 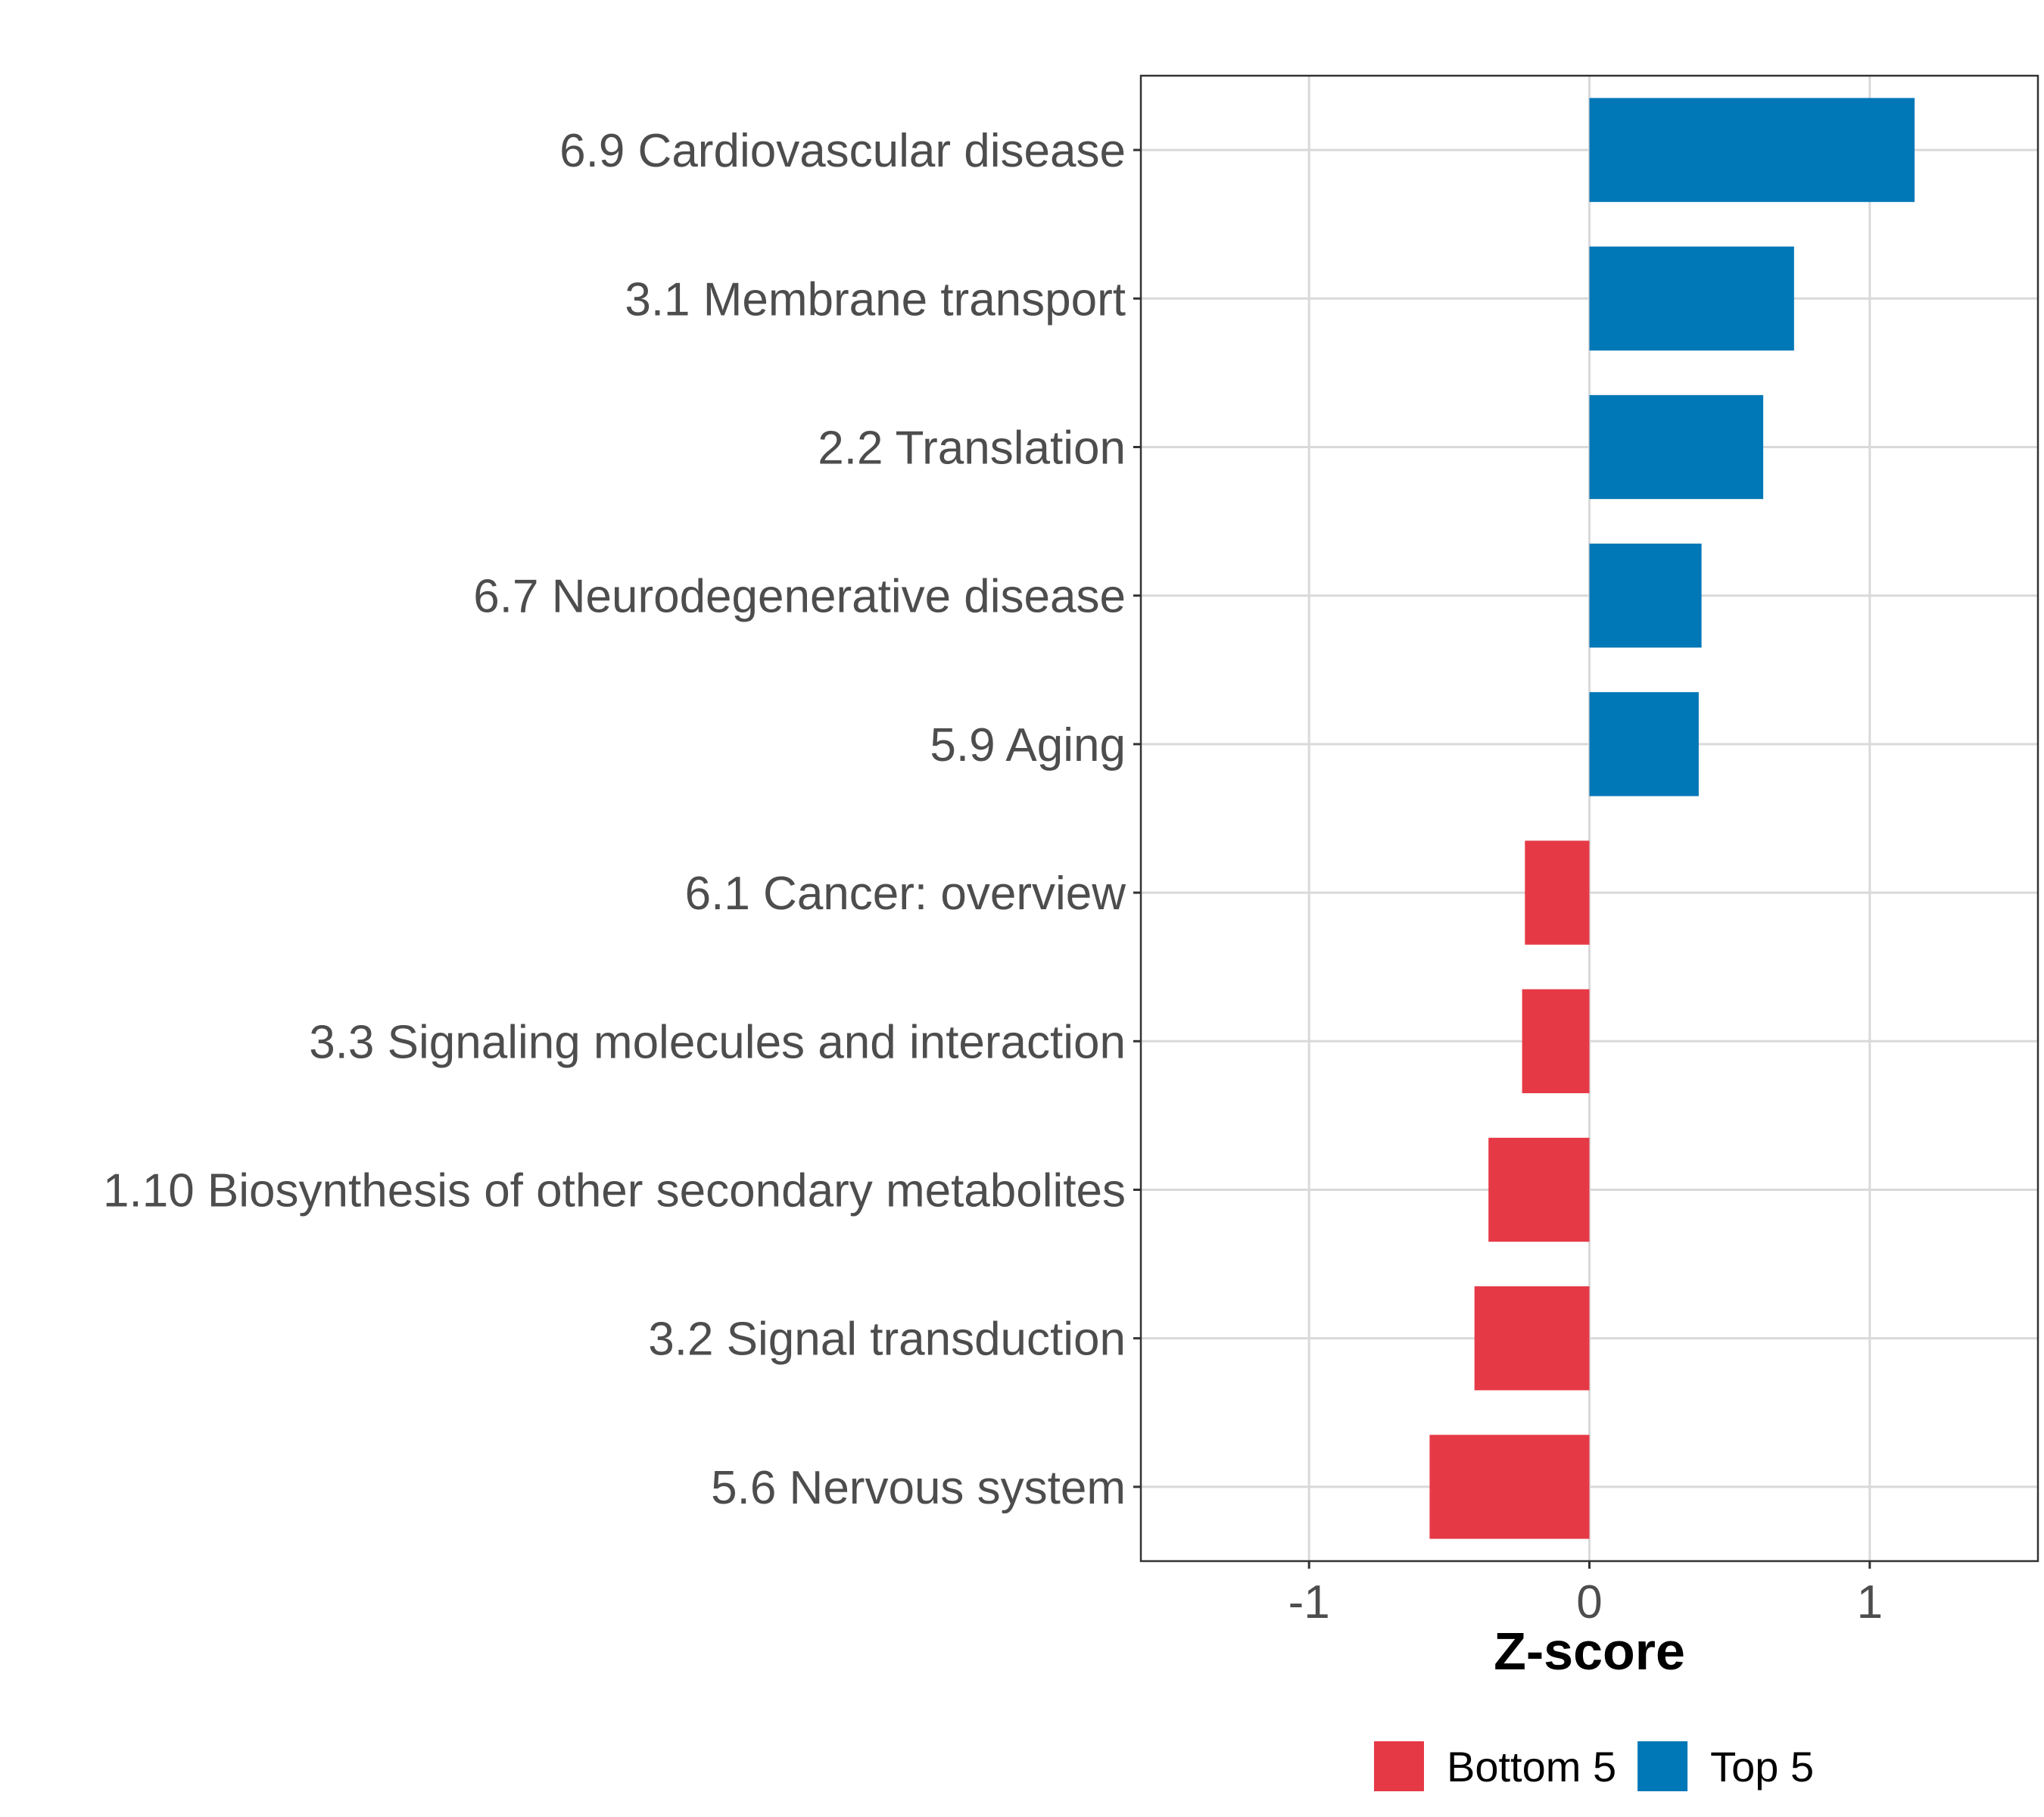 What do you see at coordinates (1531, 1767) in the screenshot?
I see `legend-label: Bottom 5` at bounding box center [1531, 1767].